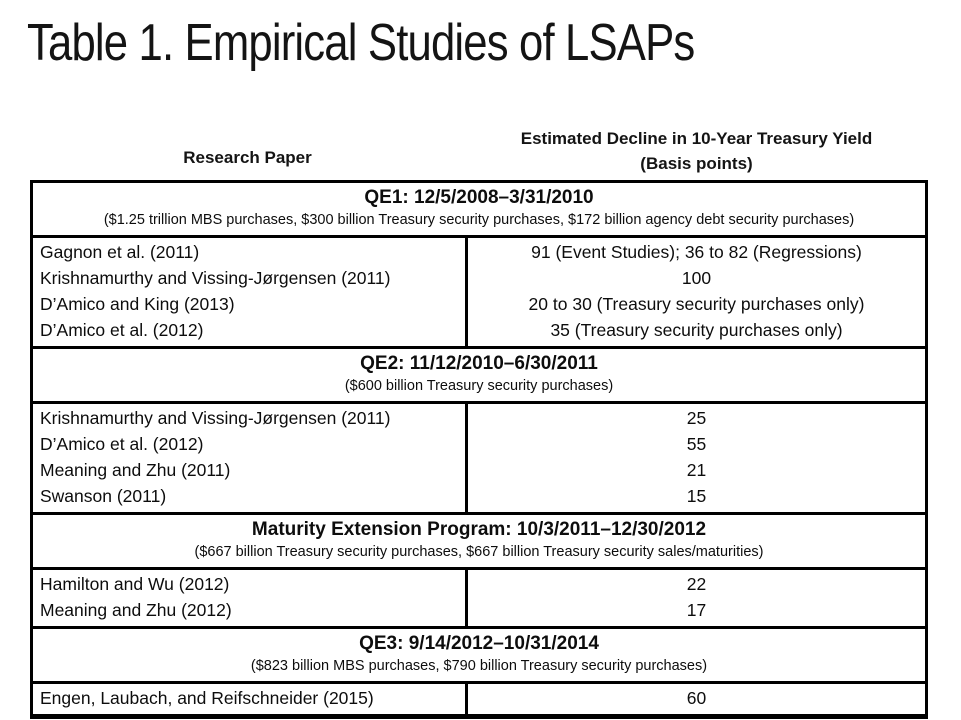 The image size is (961, 720). Describe the element at coordinates (696, 496) in the screenshot. I see `estimate-cell: 15` at that location.